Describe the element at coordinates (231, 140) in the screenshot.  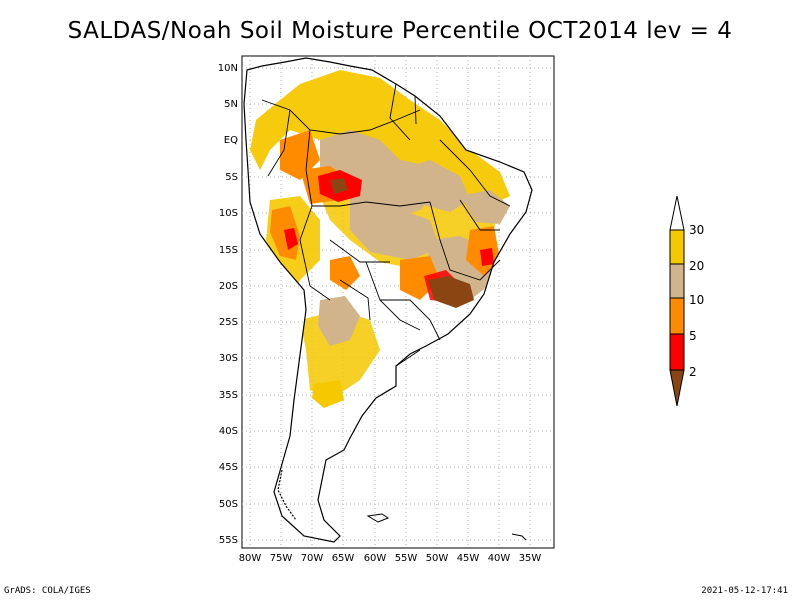
I see `lat-label: EQ` at that location.